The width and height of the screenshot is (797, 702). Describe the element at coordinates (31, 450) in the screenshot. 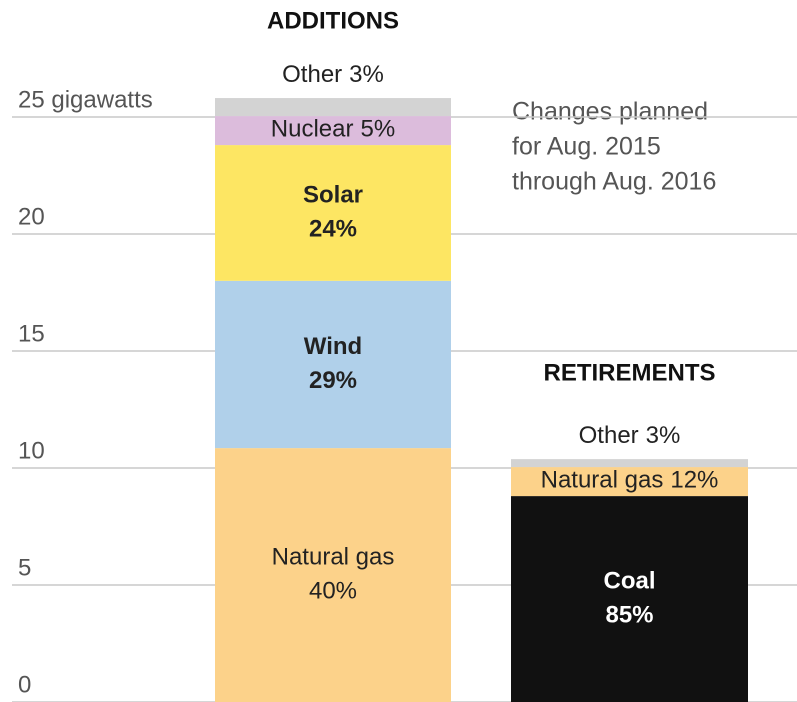

I see `y-tick-label: 10` at that location.